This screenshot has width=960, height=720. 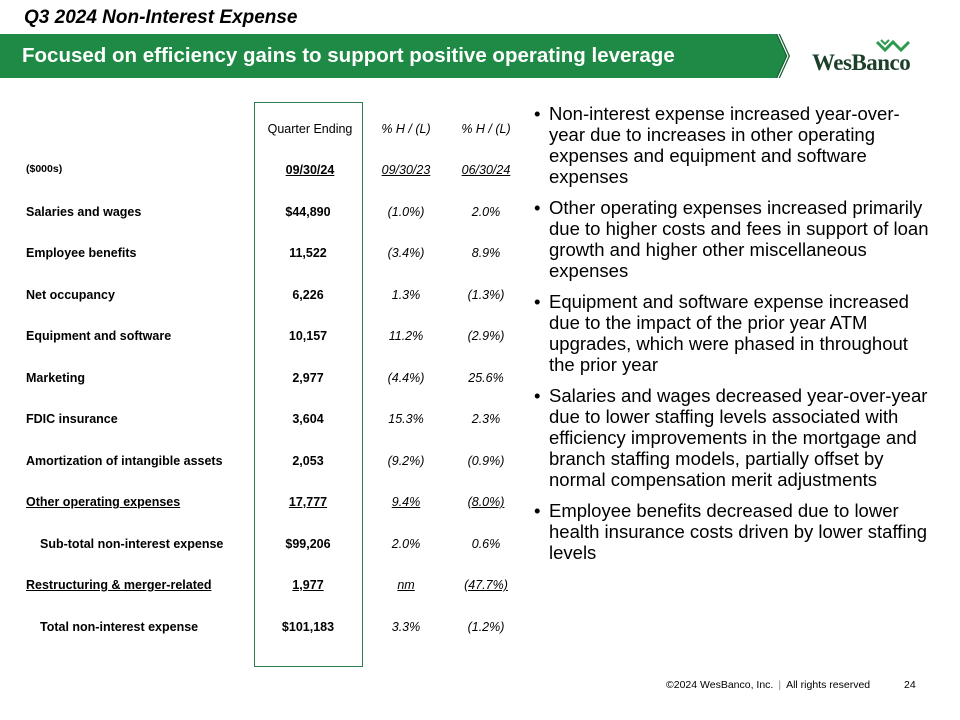 I want to click on header-units: ($000s), so click(x=44, y=169).